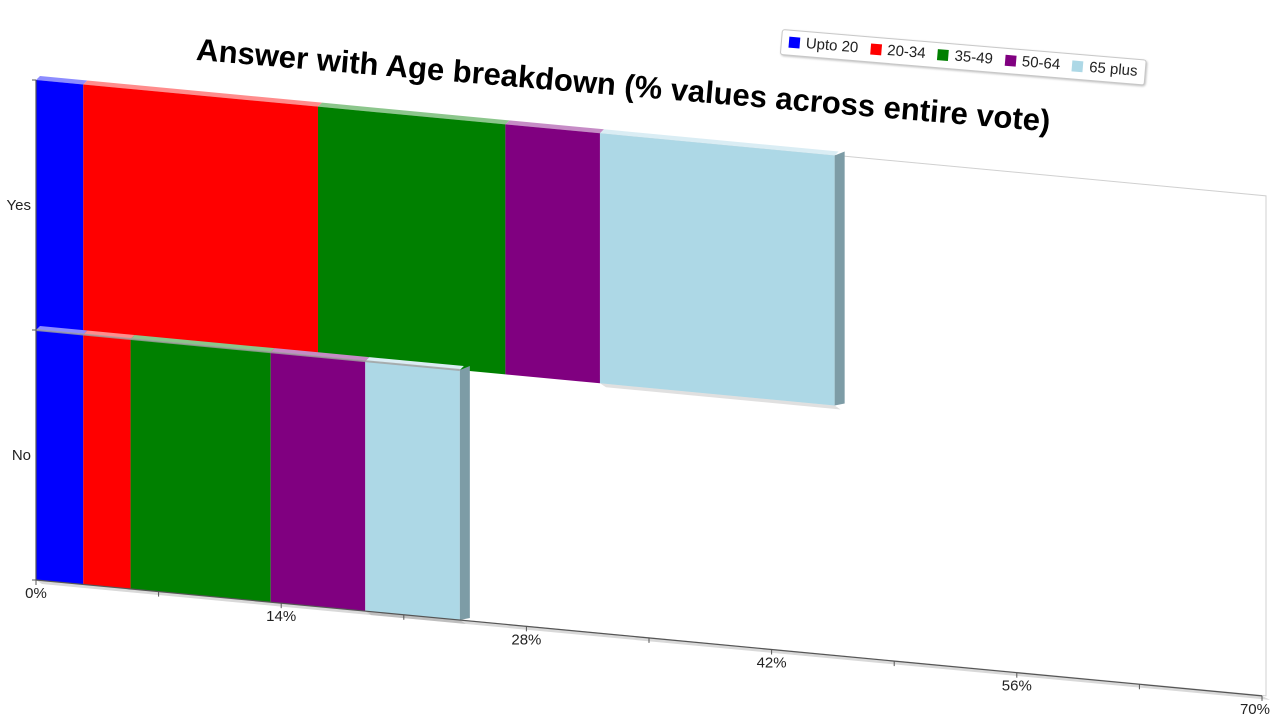 The width and height of the screenshot is (1280, 720). I want to click on legend-item: 35-49, so click(965, 57).